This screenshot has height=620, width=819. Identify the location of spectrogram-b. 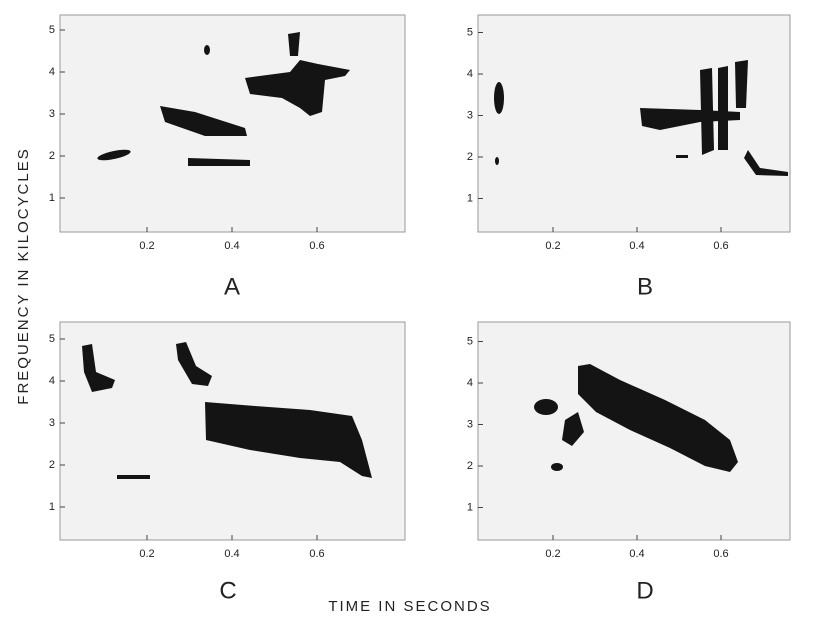
(641, 118).